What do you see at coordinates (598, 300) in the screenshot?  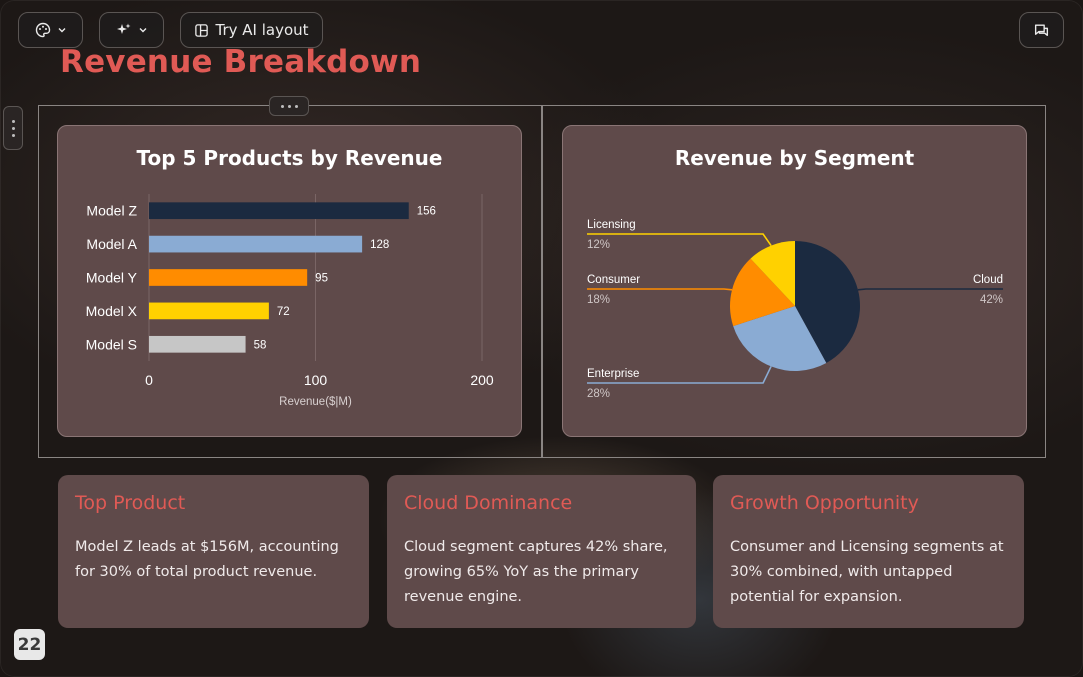 I see `pie-percent-label: 18%` at bounding box center [598, 300].